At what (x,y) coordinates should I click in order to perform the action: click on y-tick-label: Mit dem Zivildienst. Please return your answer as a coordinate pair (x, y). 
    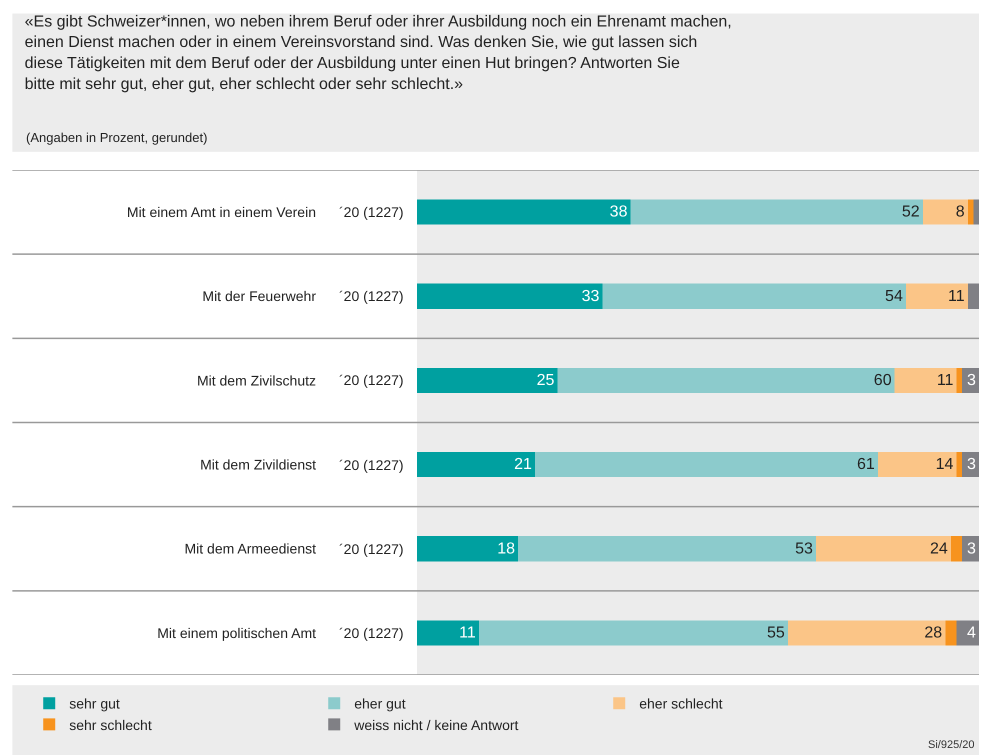
    Looking at the image, I should click on (258, 464).